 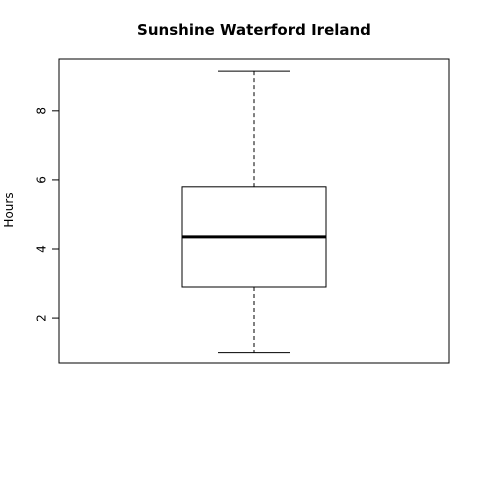 I want to click on chart-title: Sunshine Waterford Ireland, so click(x=254, y=30).